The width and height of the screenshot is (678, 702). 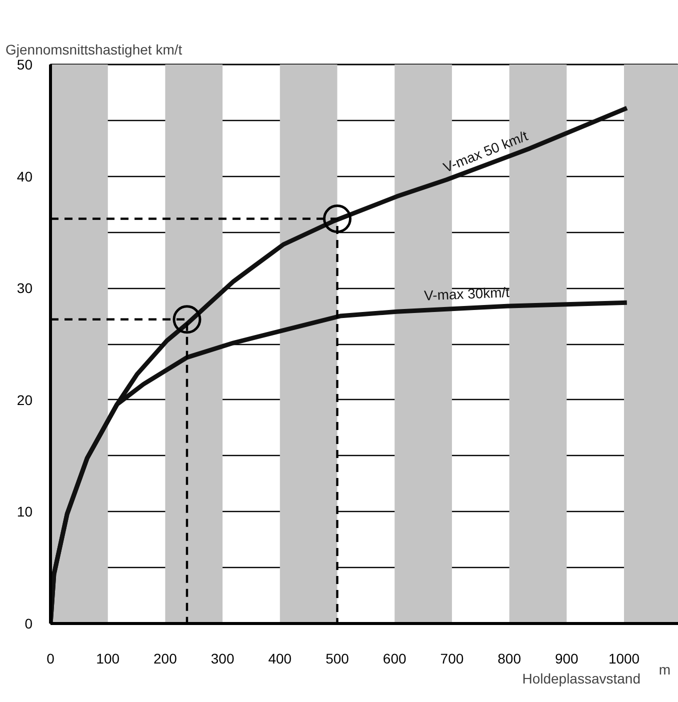 I want to click on x-tick-label: 500, so click(x=338, y=658).